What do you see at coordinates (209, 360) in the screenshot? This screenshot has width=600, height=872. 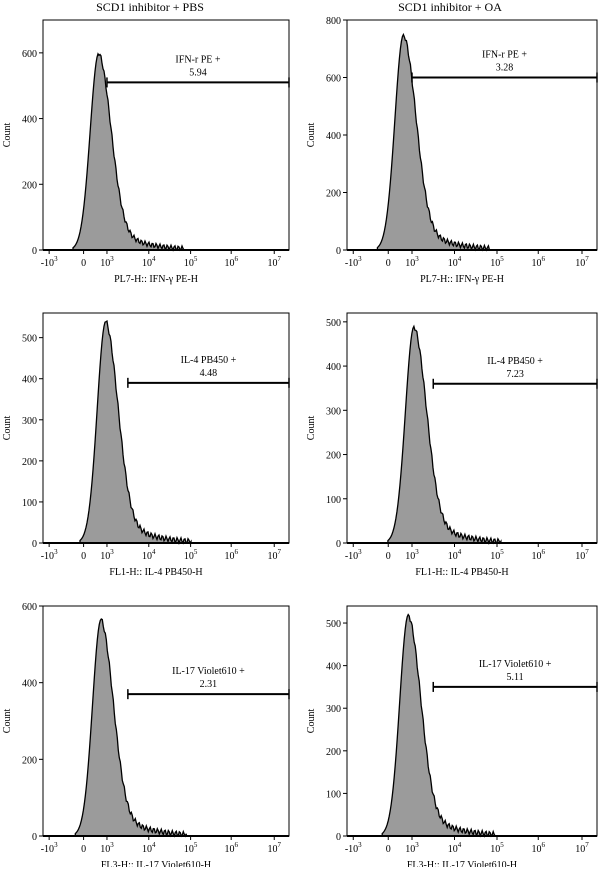 I see `gate-label: IL-4 PB450 +` at bounding box center [209, 360].